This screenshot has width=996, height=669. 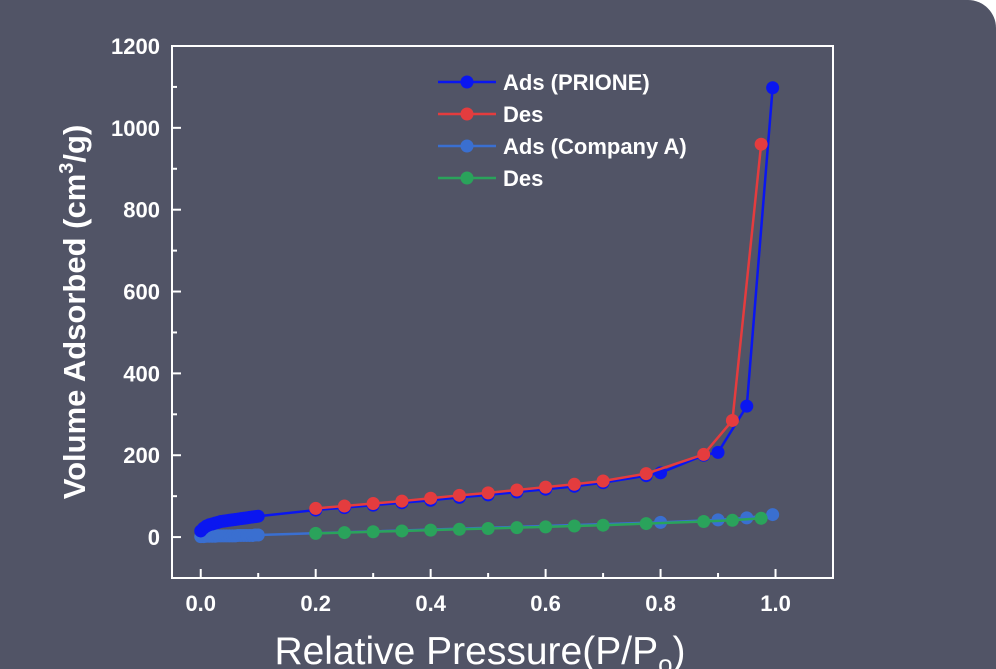 I want to click on legend-item-ads-prione-0: Ads (PRIONE), so click(x=544, y=82).